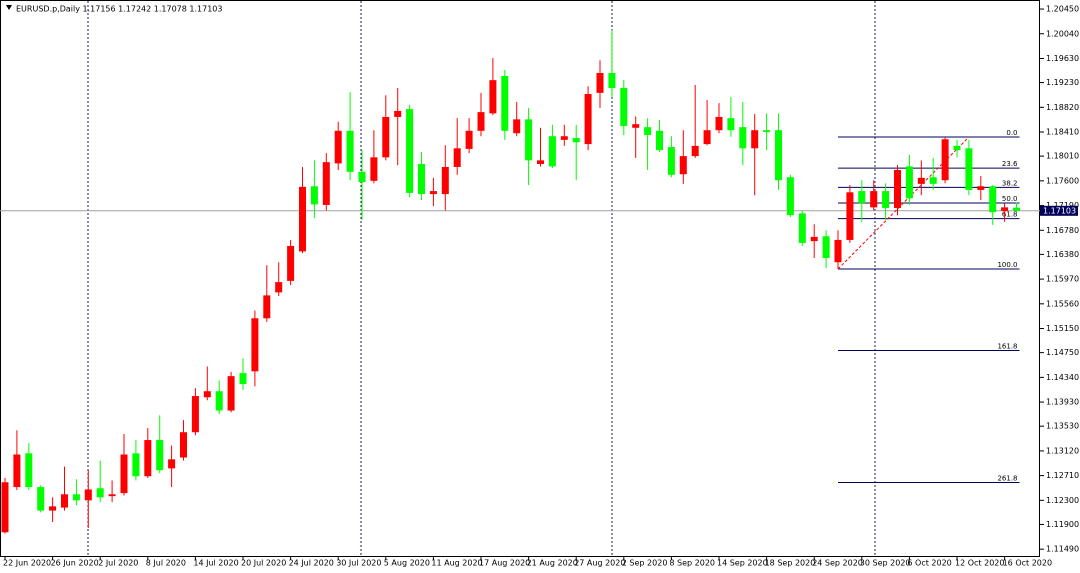 Image resolution: width=1080 pixels, height=573 pixels. What do you see at coordinates (1007, 265) in the screenshot?
I see `fib-label: 100.0` at bounding box center [1007, 265].